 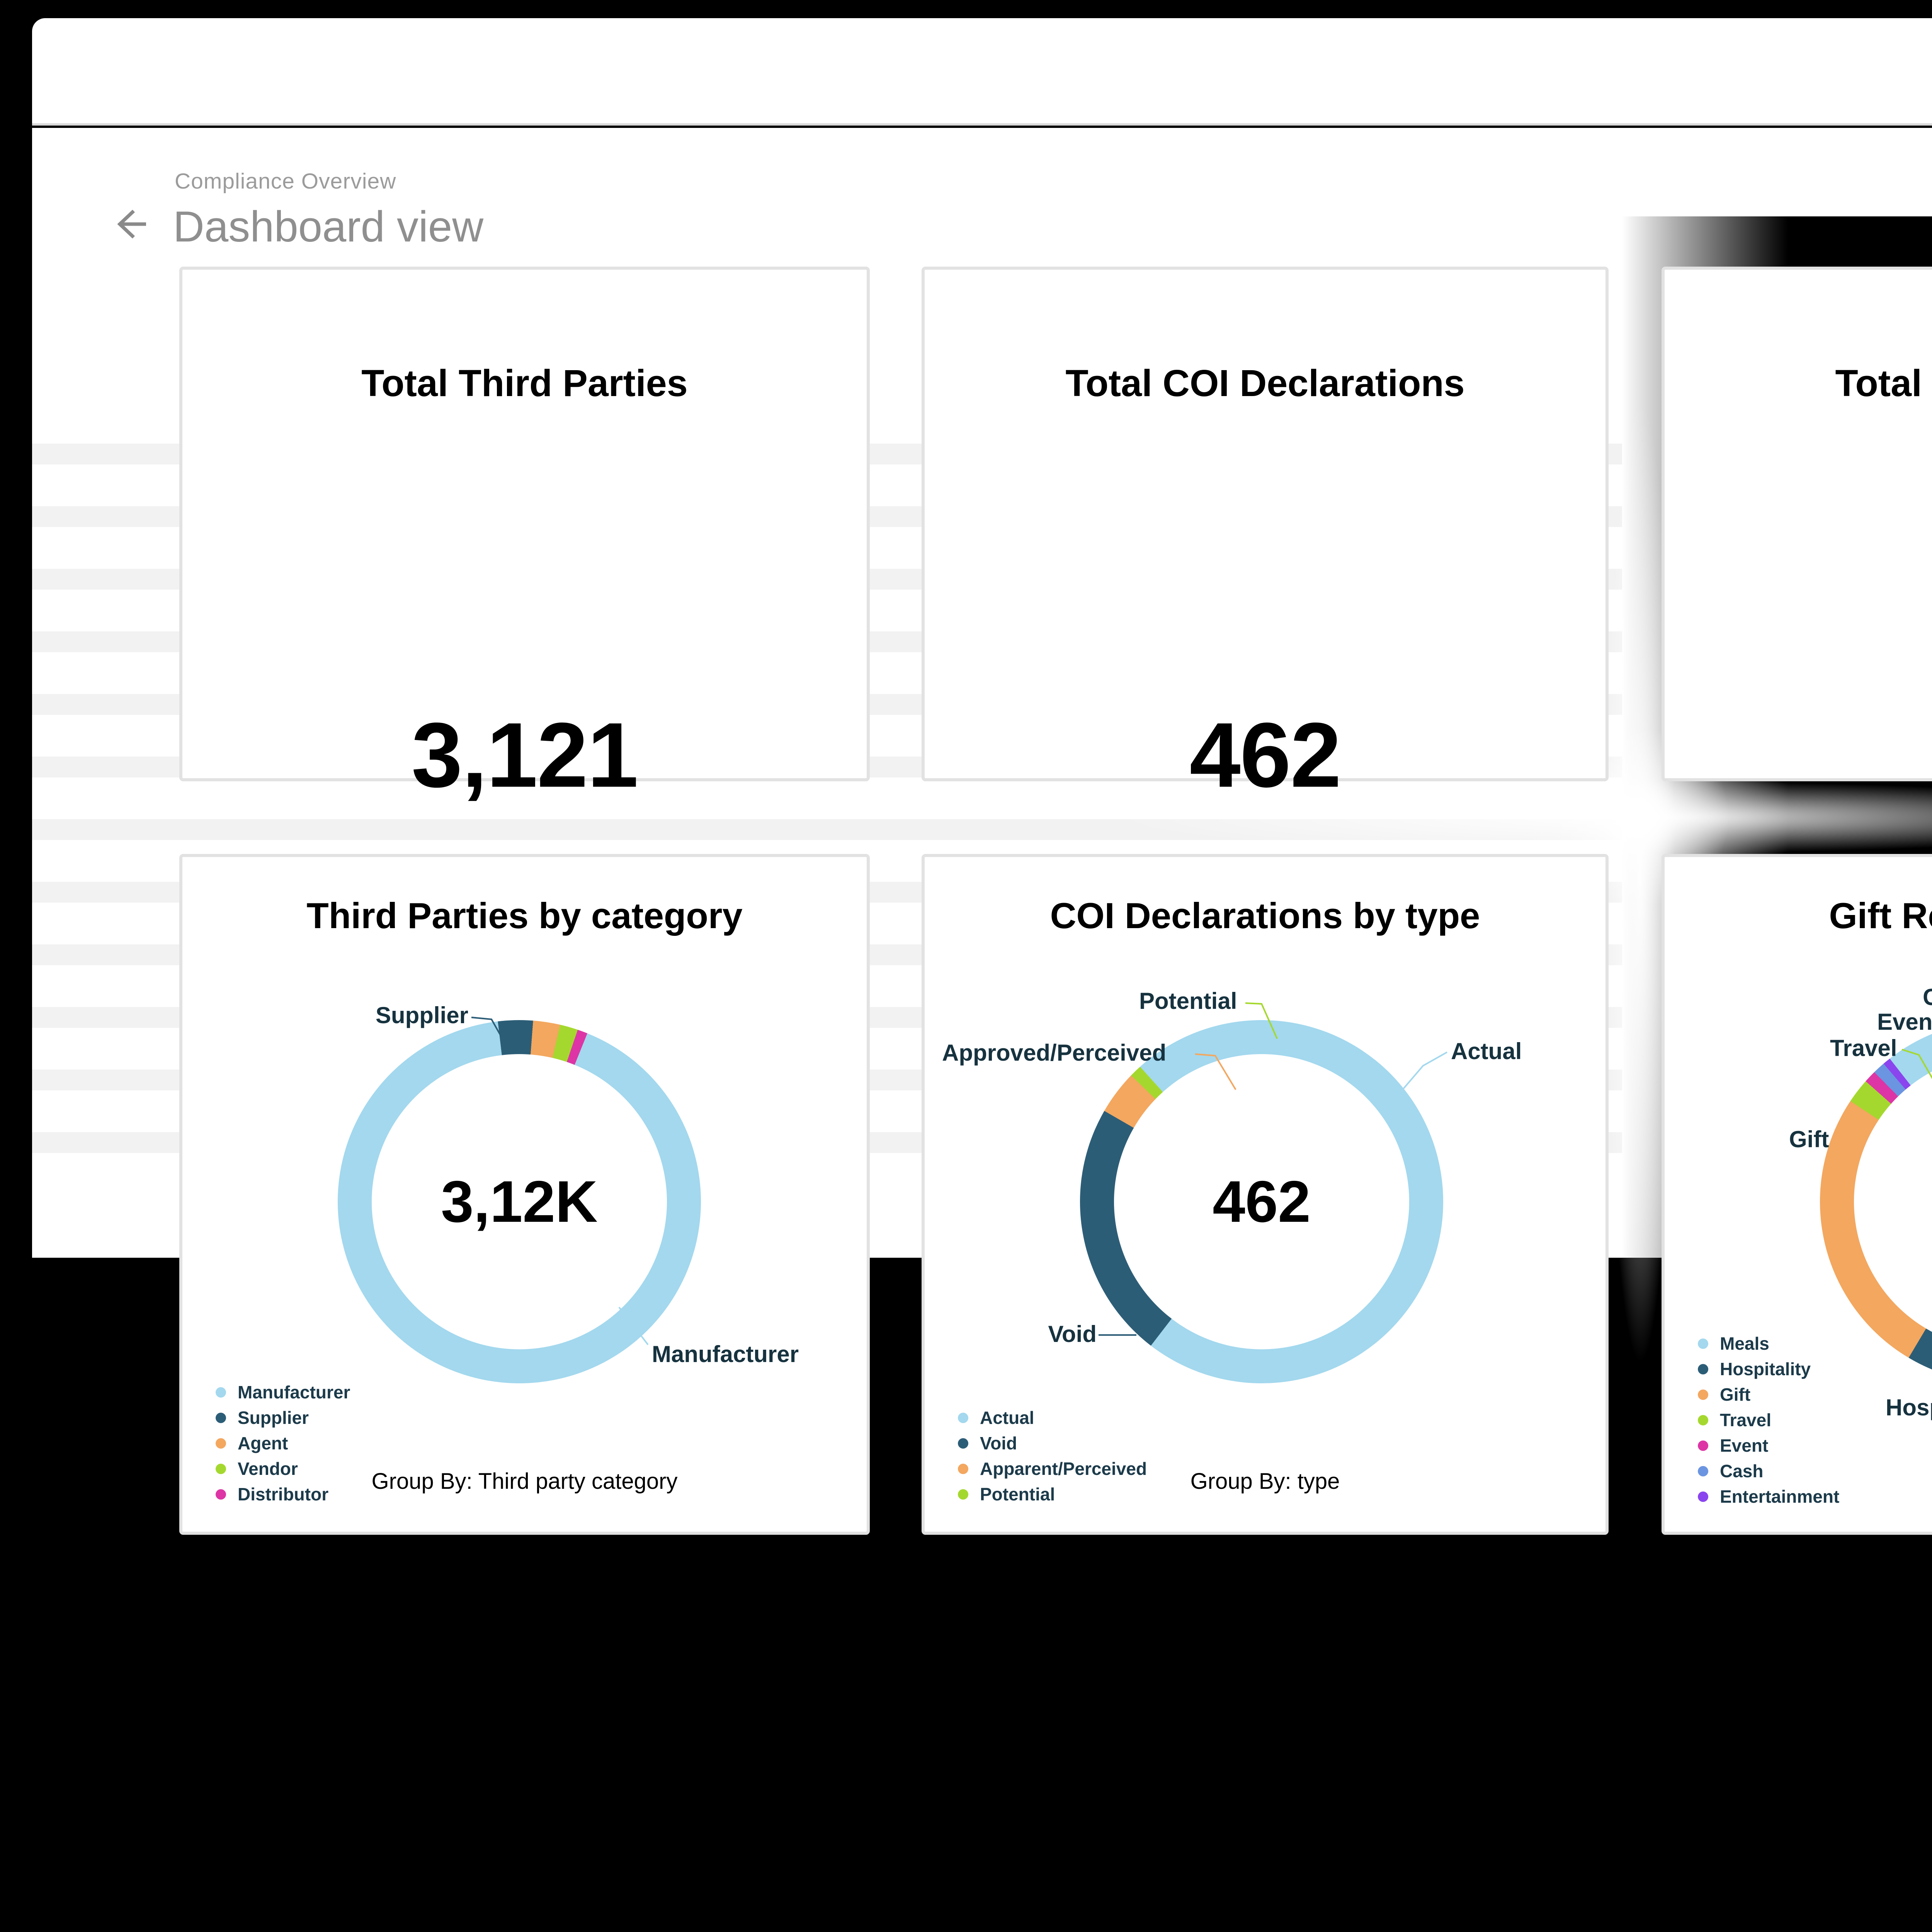 What do you see at coordinates (283, 1468) in the screenshot?
I see `legend-item-vendor: Vendor` at bounding box center [283, 1468].